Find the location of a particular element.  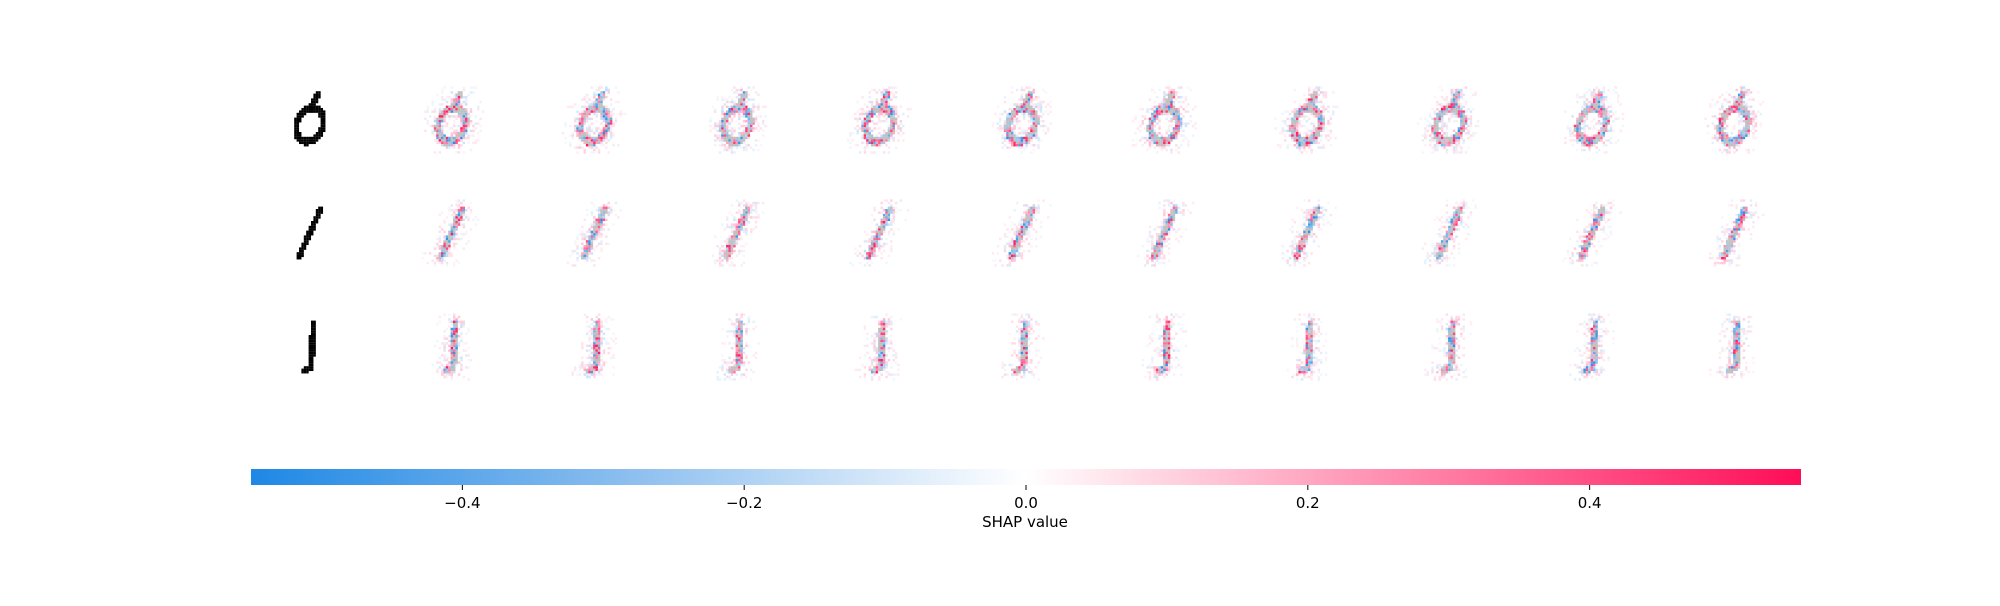

colorbar-tick-label: 0.2 is located at coordinates (1308, 503).